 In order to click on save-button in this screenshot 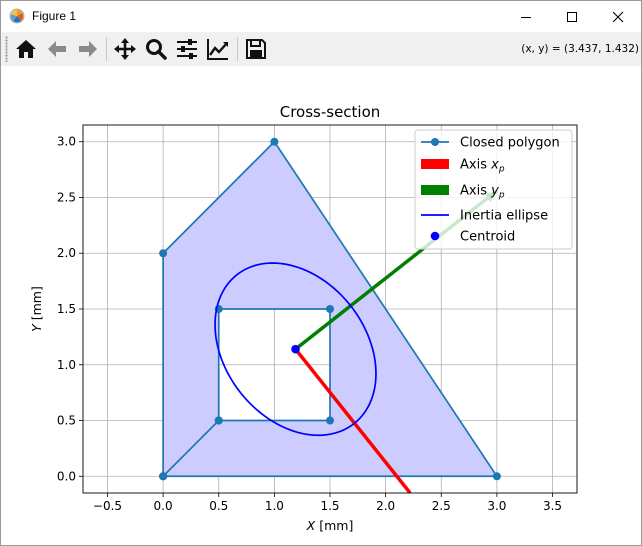, I will do `click(256, 49)`.